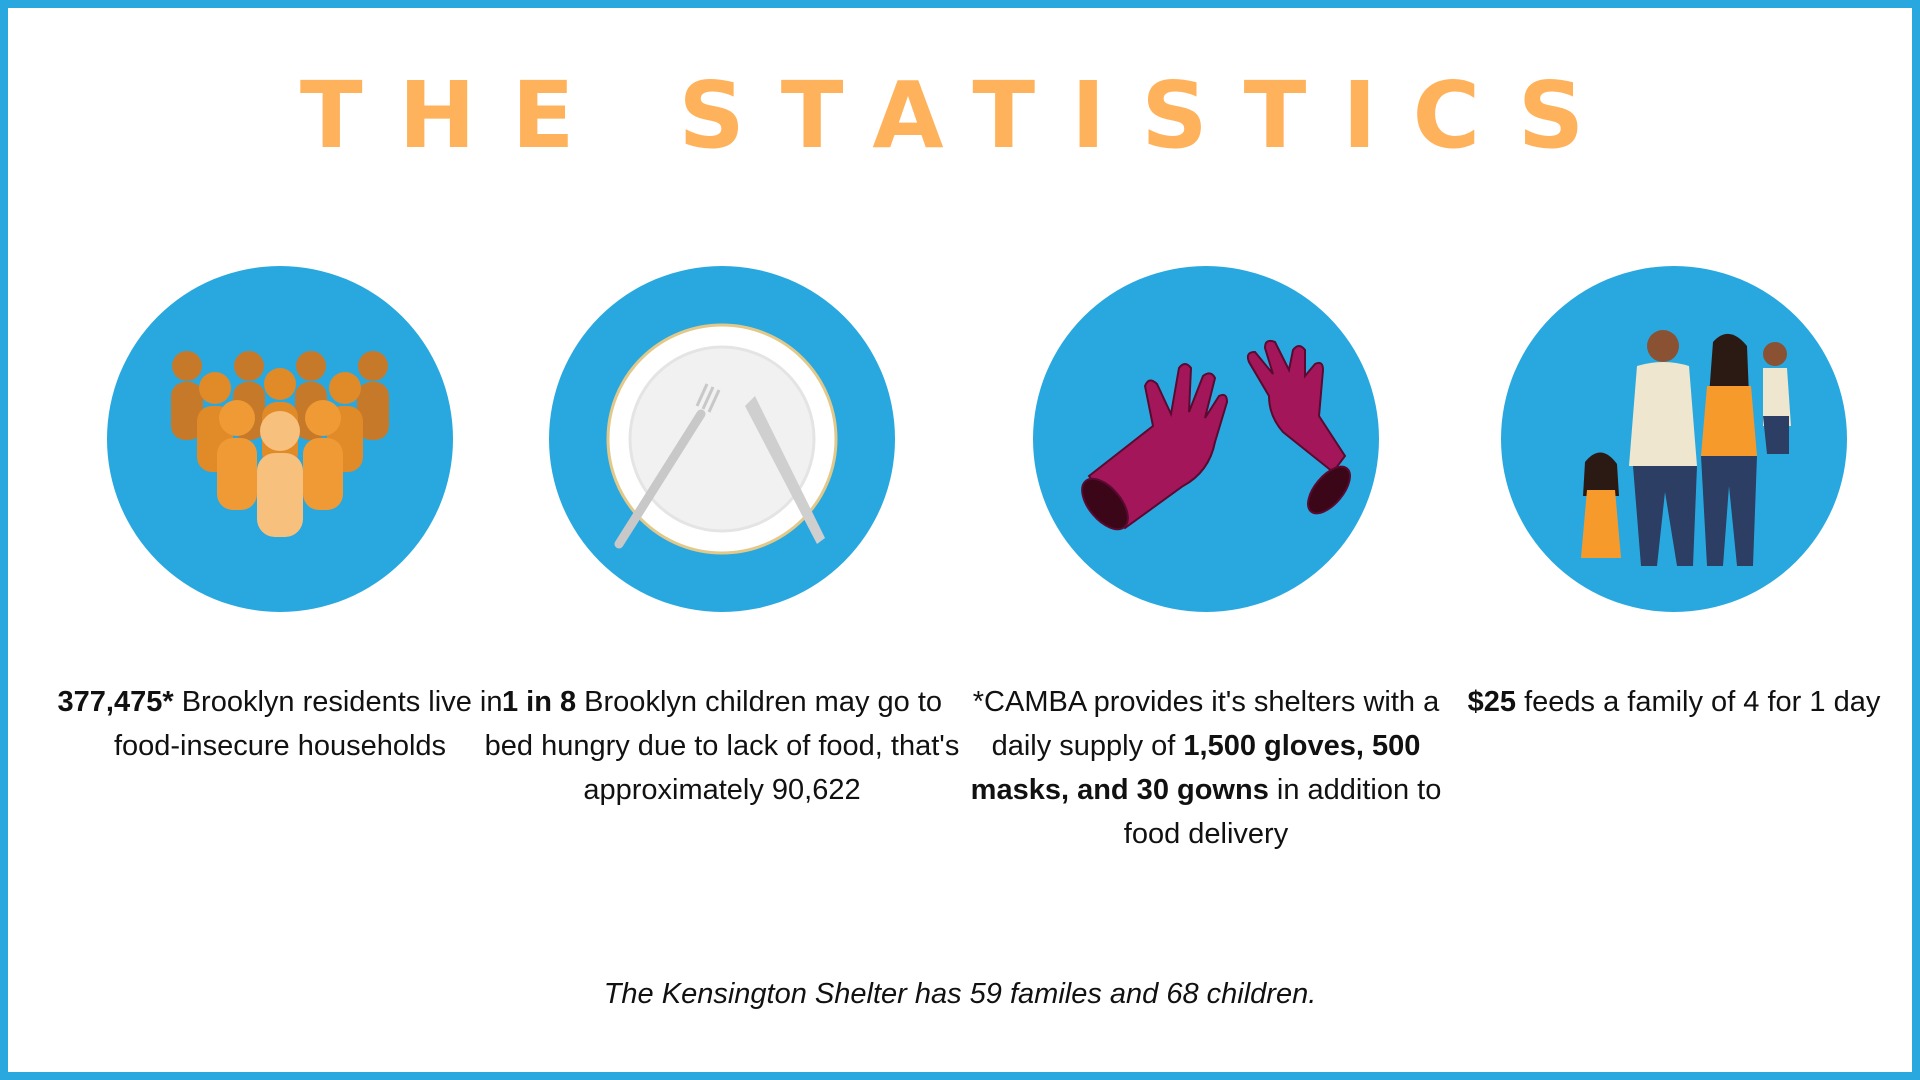  What do you see at coordinates (1674, 439) in the screenshot?
I see `family-icon` at bounding box center [1674, 439].